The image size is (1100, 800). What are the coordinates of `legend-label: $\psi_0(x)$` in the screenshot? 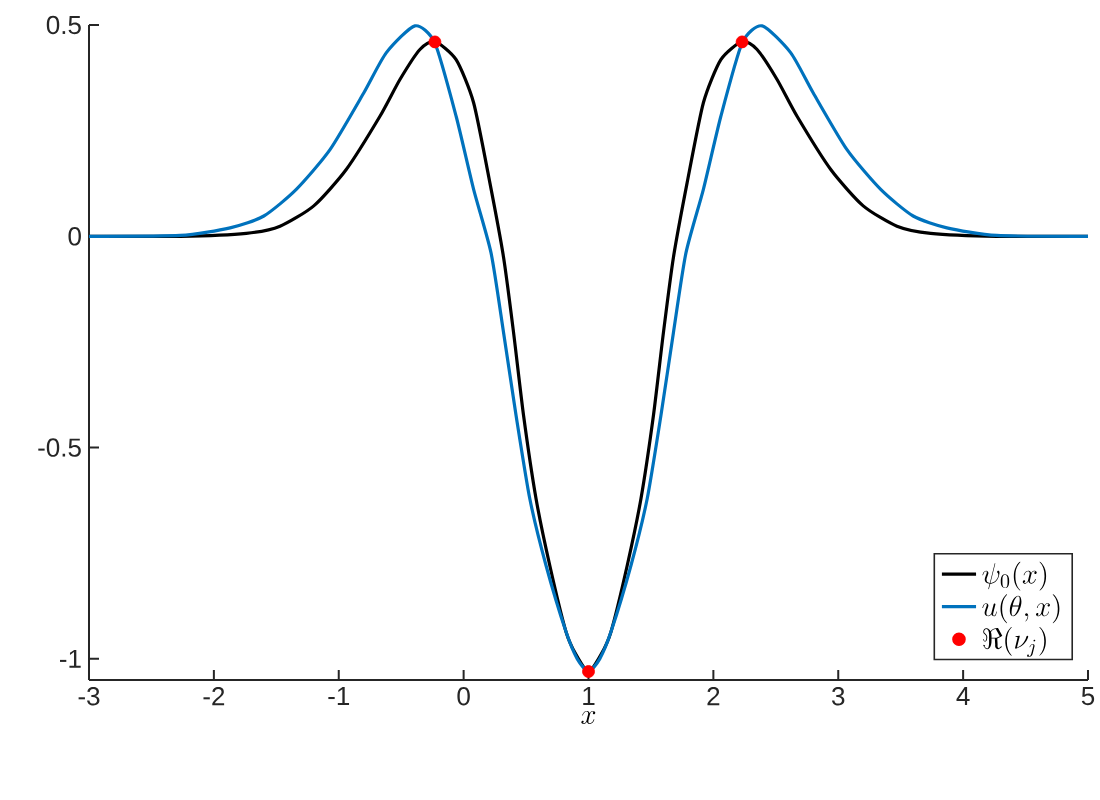 It's located at (1014, 576).